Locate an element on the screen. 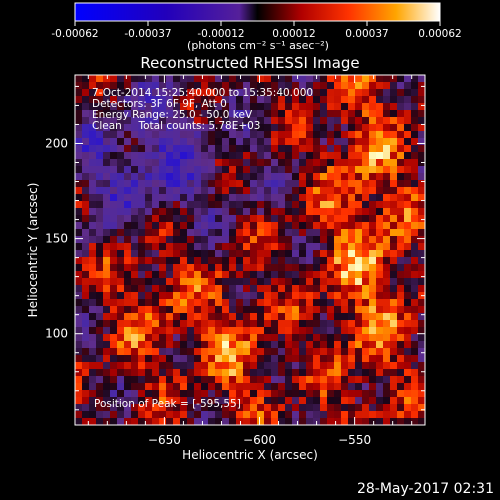 The image size is (500, 500). y-tick-label: 100 is located at coordinates (56, 334).